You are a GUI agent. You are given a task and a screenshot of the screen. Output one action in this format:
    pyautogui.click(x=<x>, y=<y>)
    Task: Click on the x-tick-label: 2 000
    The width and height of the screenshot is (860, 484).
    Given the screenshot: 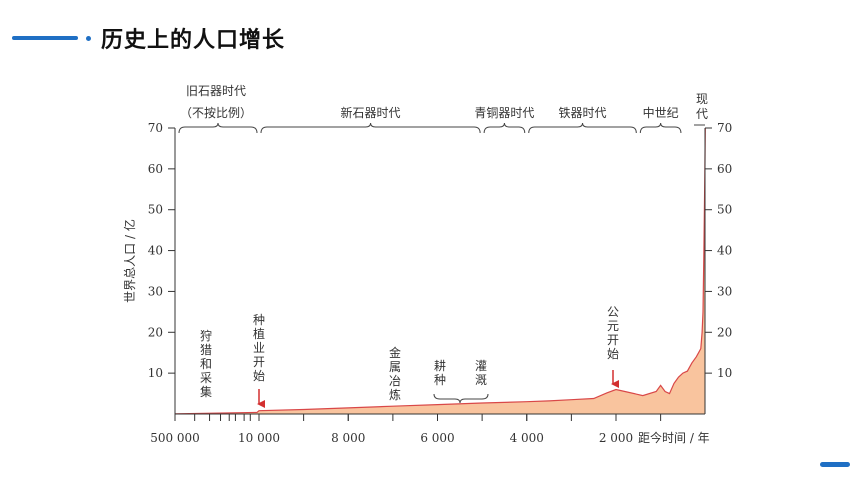 What is the action you would take?
    pyautogui.click(x=616, y=438)
    